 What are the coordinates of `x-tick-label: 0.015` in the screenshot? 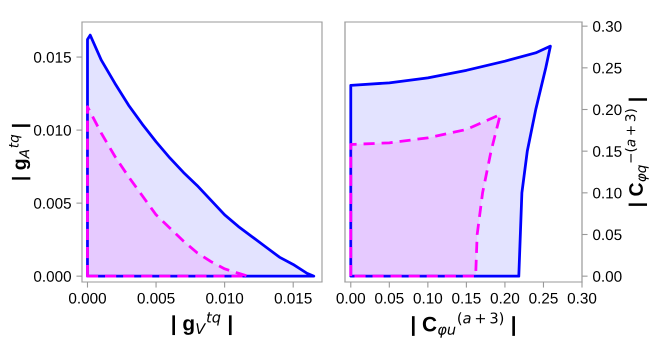 It's located at (293, 298).